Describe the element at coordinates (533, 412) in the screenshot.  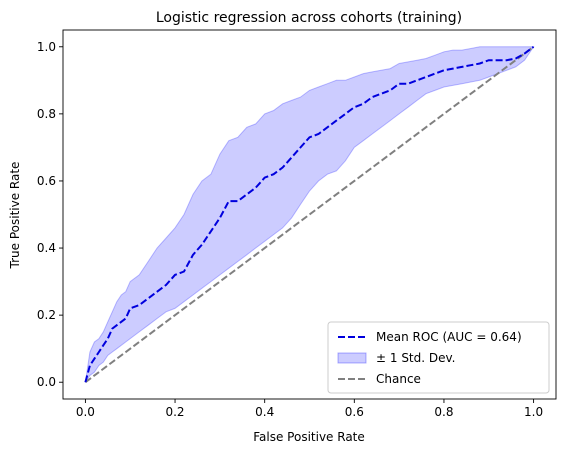
I see `x-tick-label: 1.0` at that location.